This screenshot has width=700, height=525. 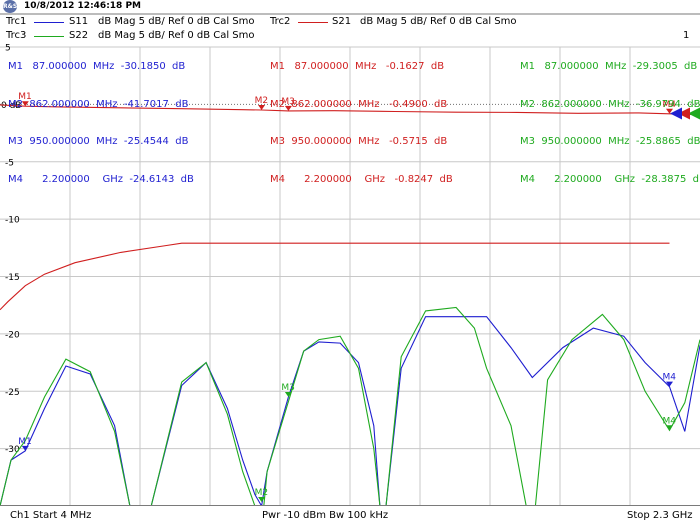 I want to click on marker-row: M4 2.200000 GHz -0.8247 dB, so click(x=361, y=179).